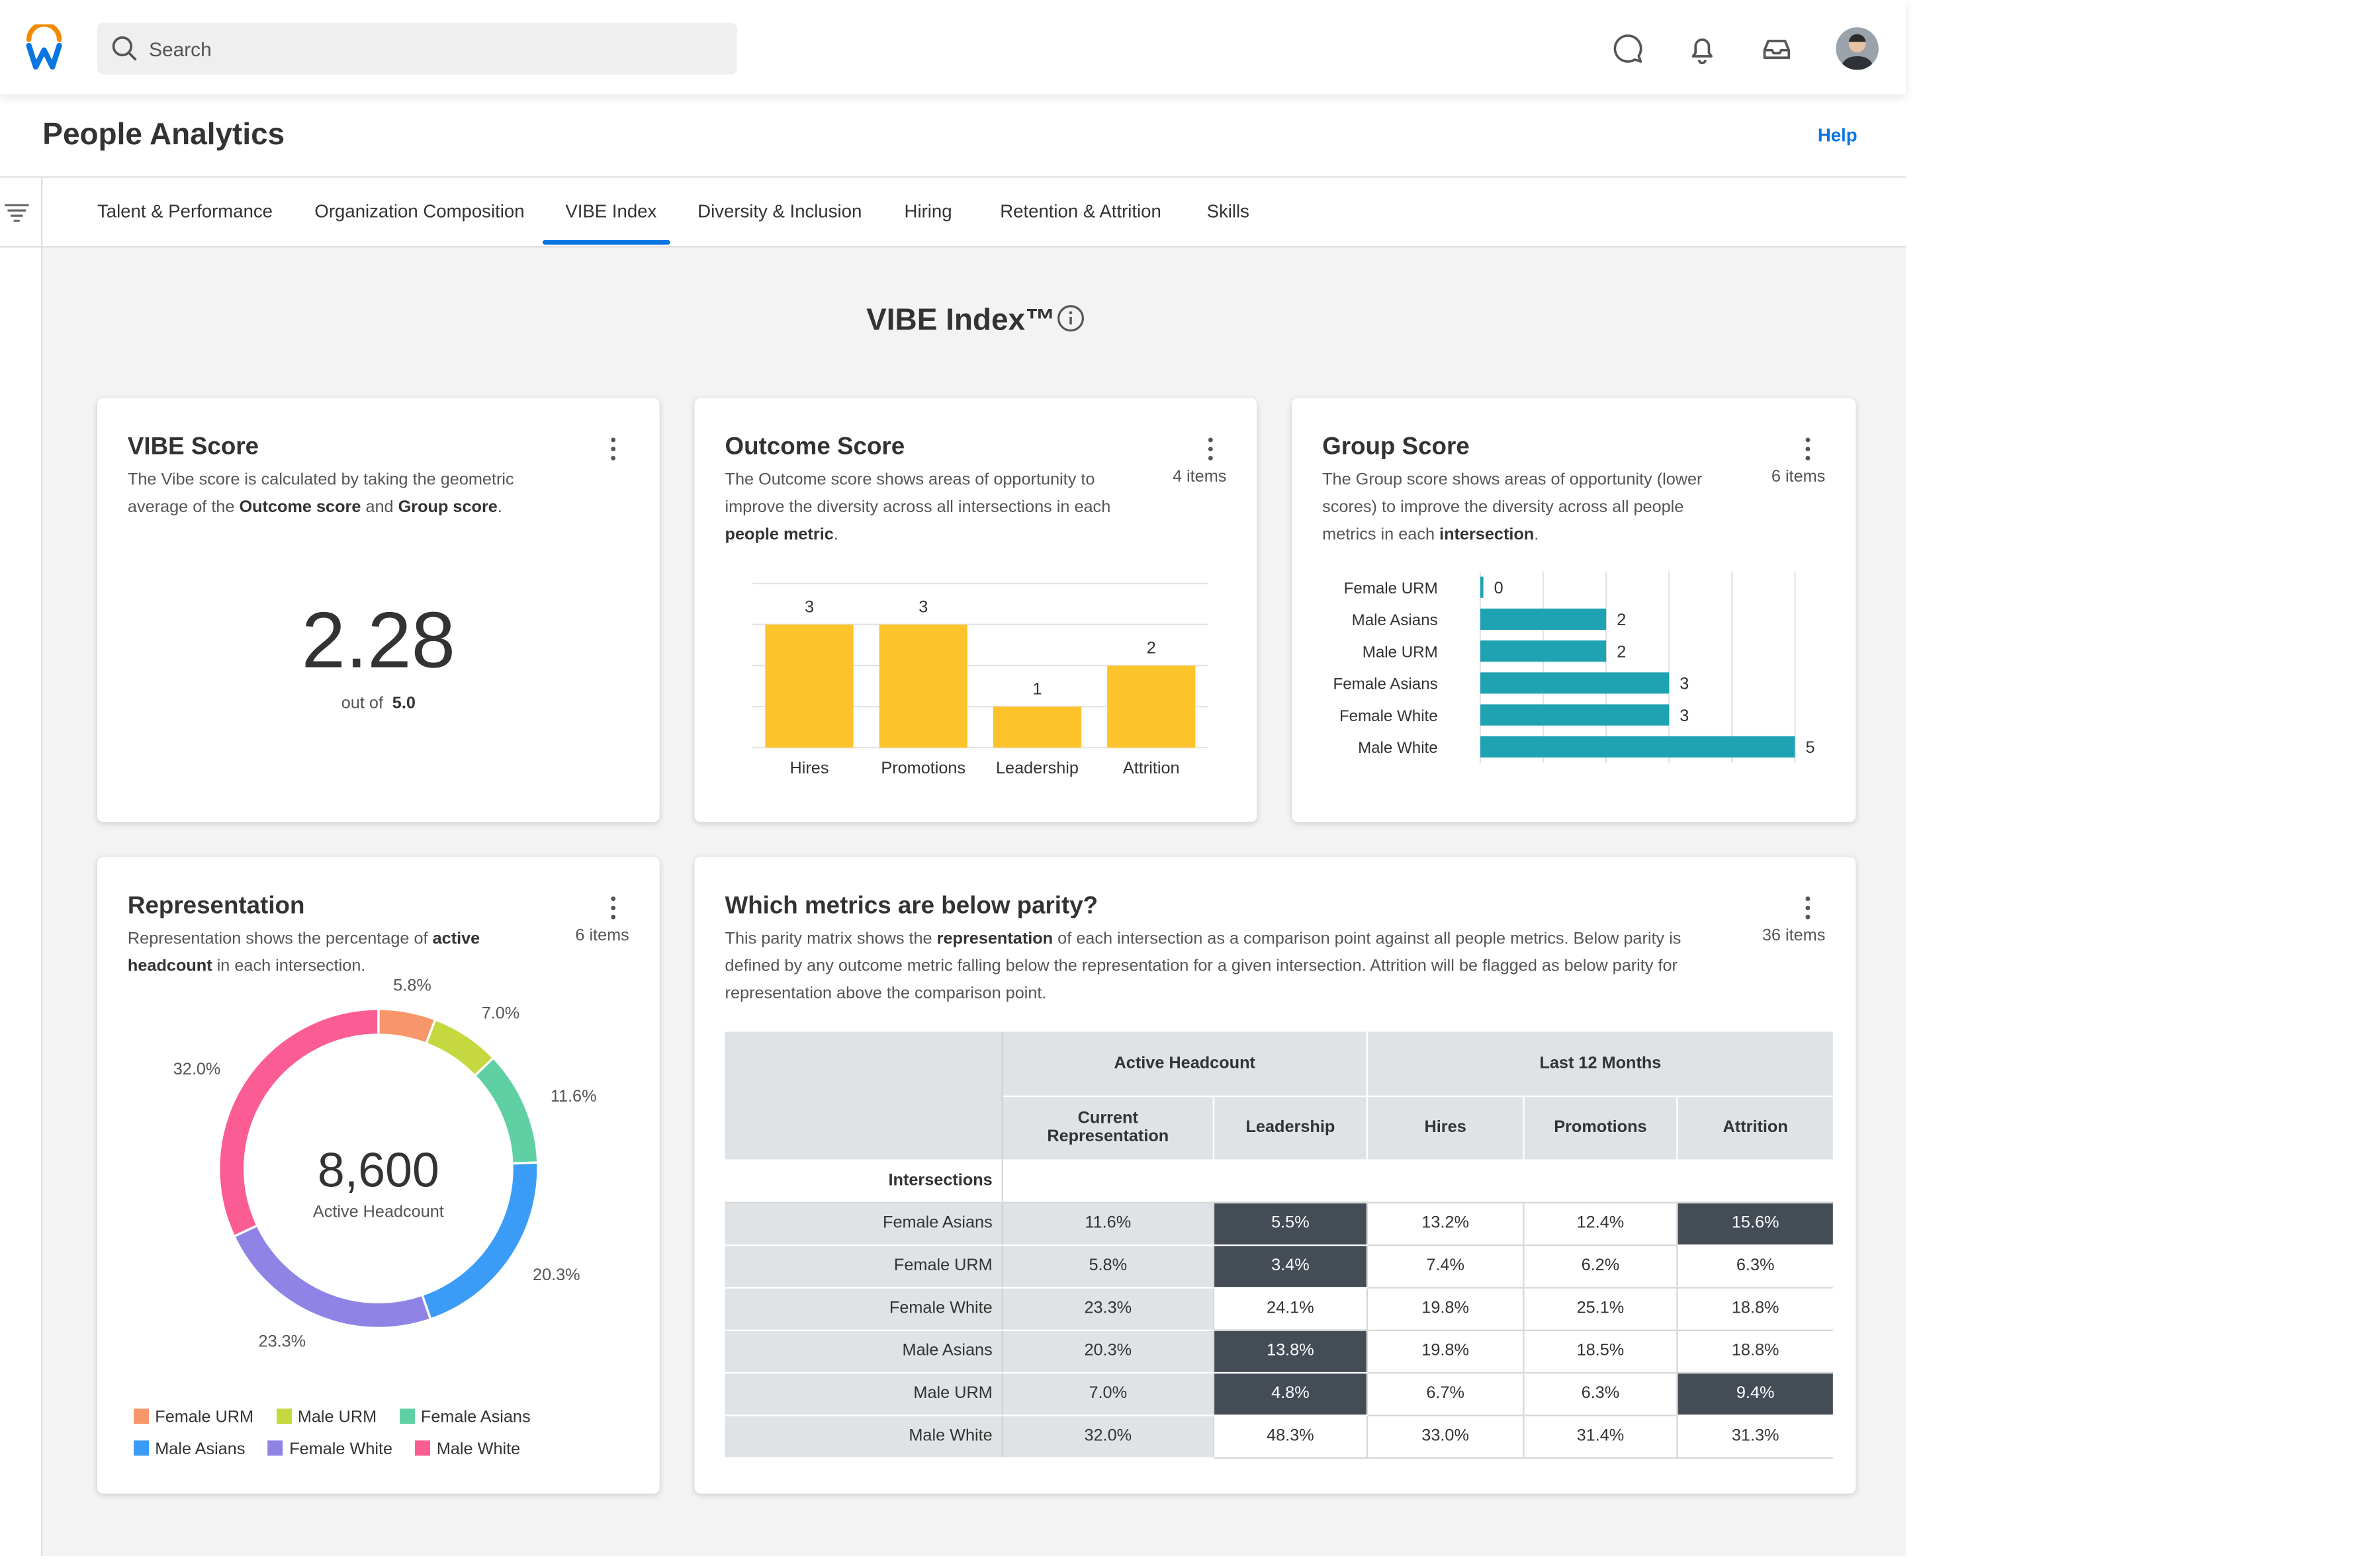 The width and height of the screenshot is (2377, 1568). Describe the element at coordinates (1575, 715) in the screenshot. I see `bar-female-white` at that location.